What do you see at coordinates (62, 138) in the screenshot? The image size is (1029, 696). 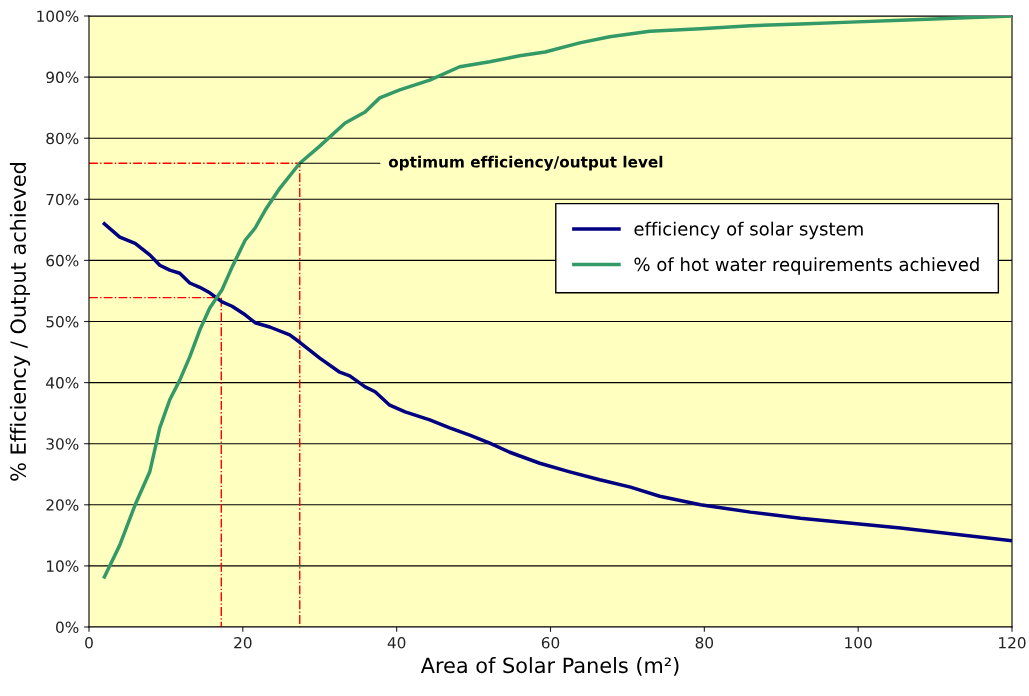 I see `y-tick-label: 80%` at bounding box center [62, 138].